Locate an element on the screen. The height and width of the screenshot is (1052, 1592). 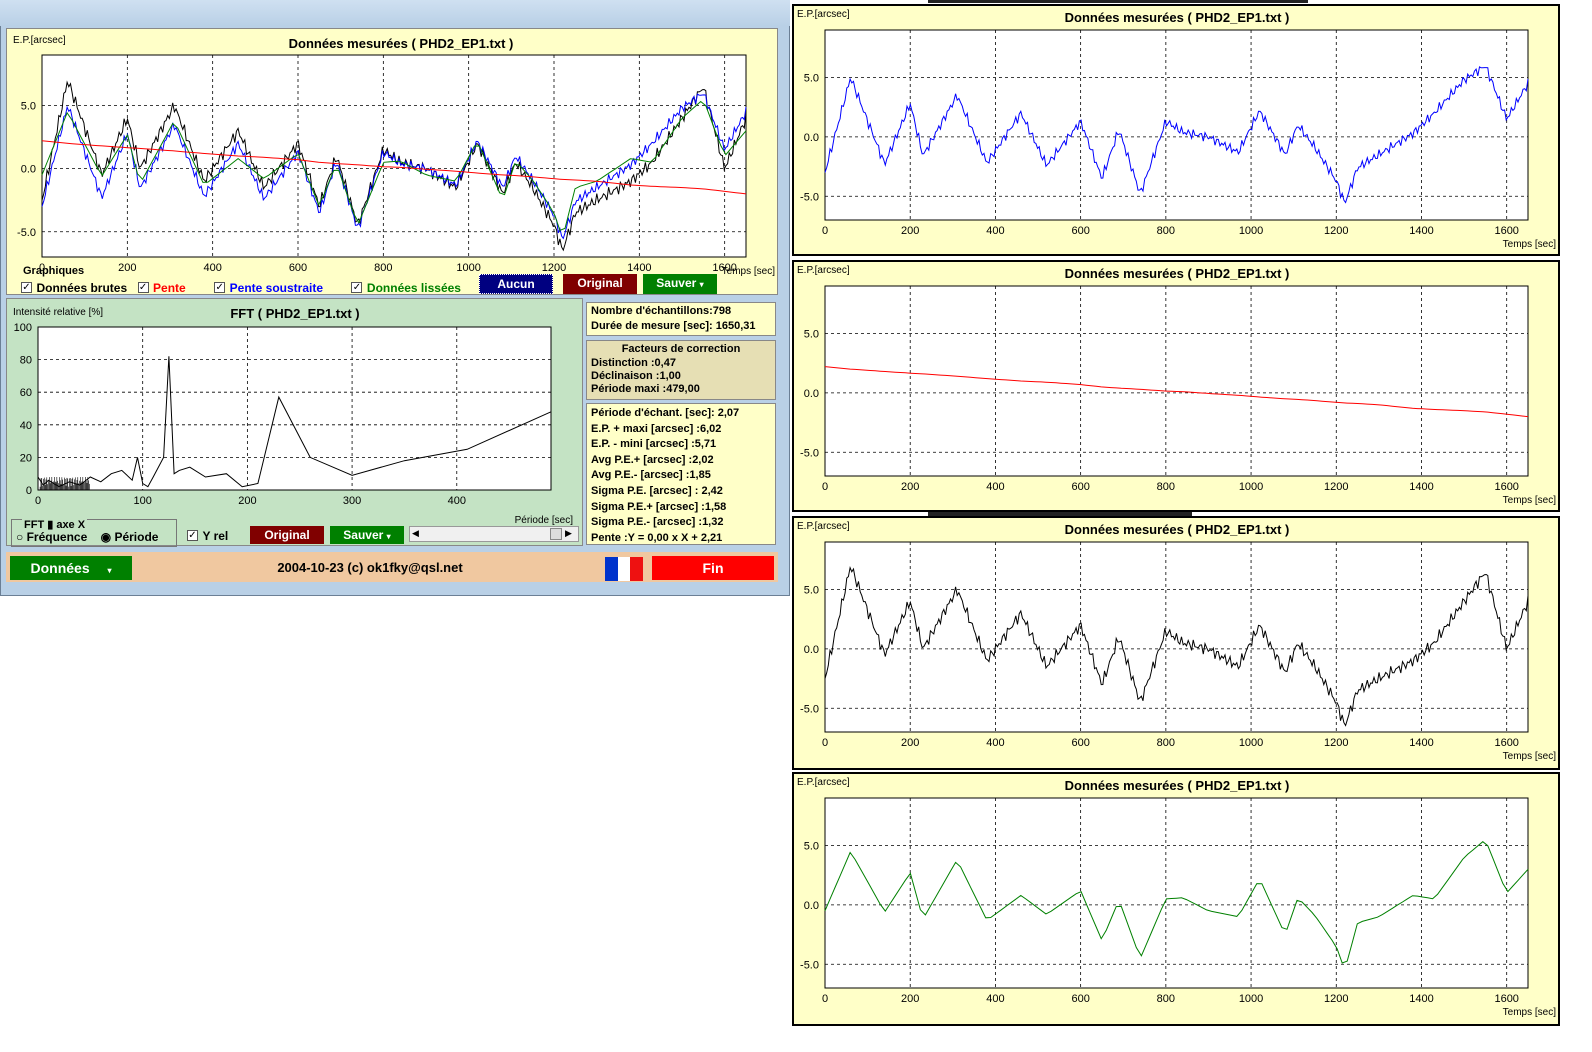
fft-scrollbar: ◀ ▶ is located at coordinates (494, 534).